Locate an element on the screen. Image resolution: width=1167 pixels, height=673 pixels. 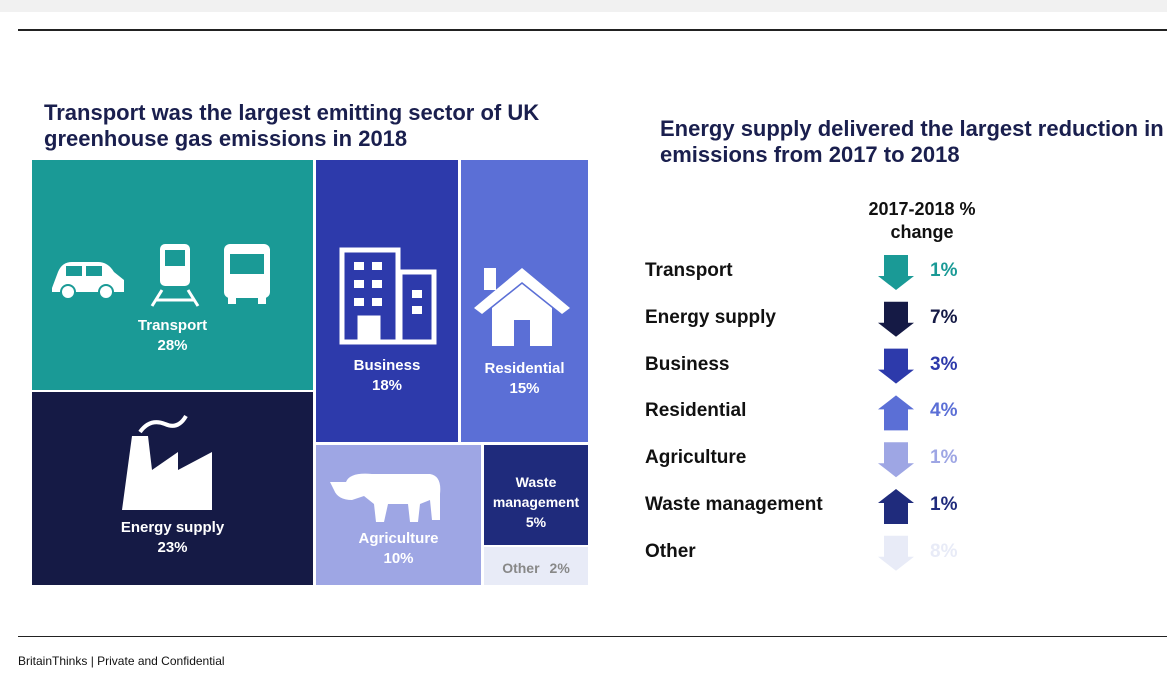
box-value: 18% is located at coordinates (387, 385).